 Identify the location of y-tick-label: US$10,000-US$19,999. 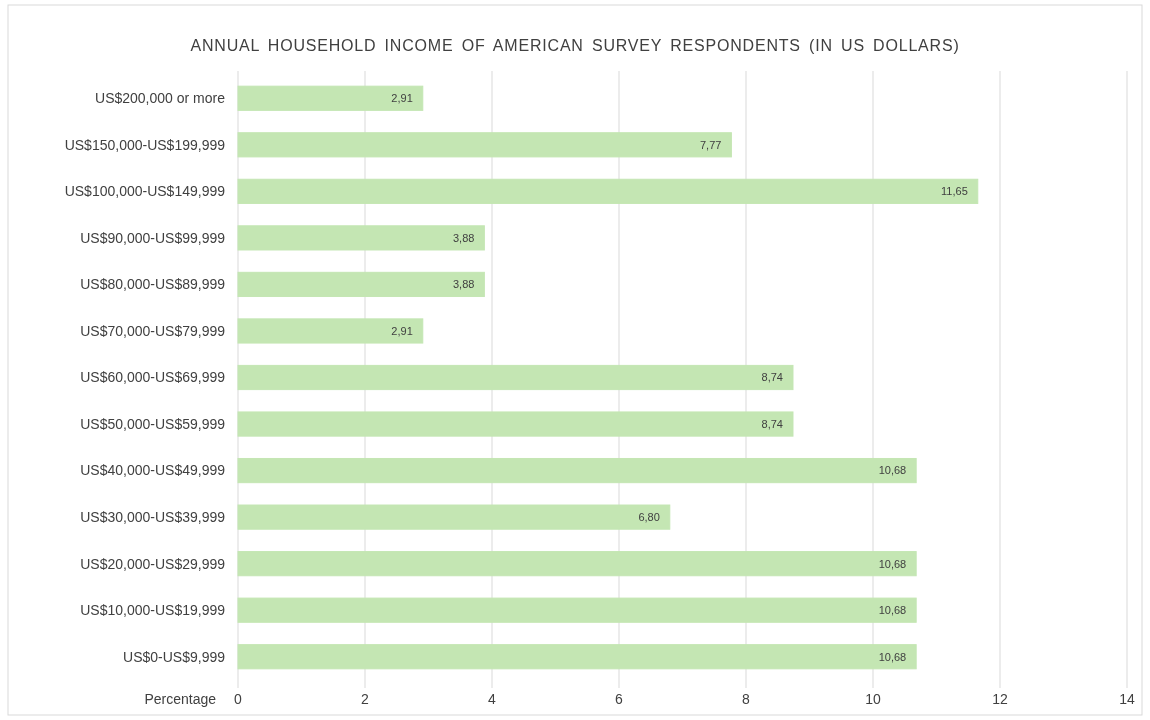
(153, 610).